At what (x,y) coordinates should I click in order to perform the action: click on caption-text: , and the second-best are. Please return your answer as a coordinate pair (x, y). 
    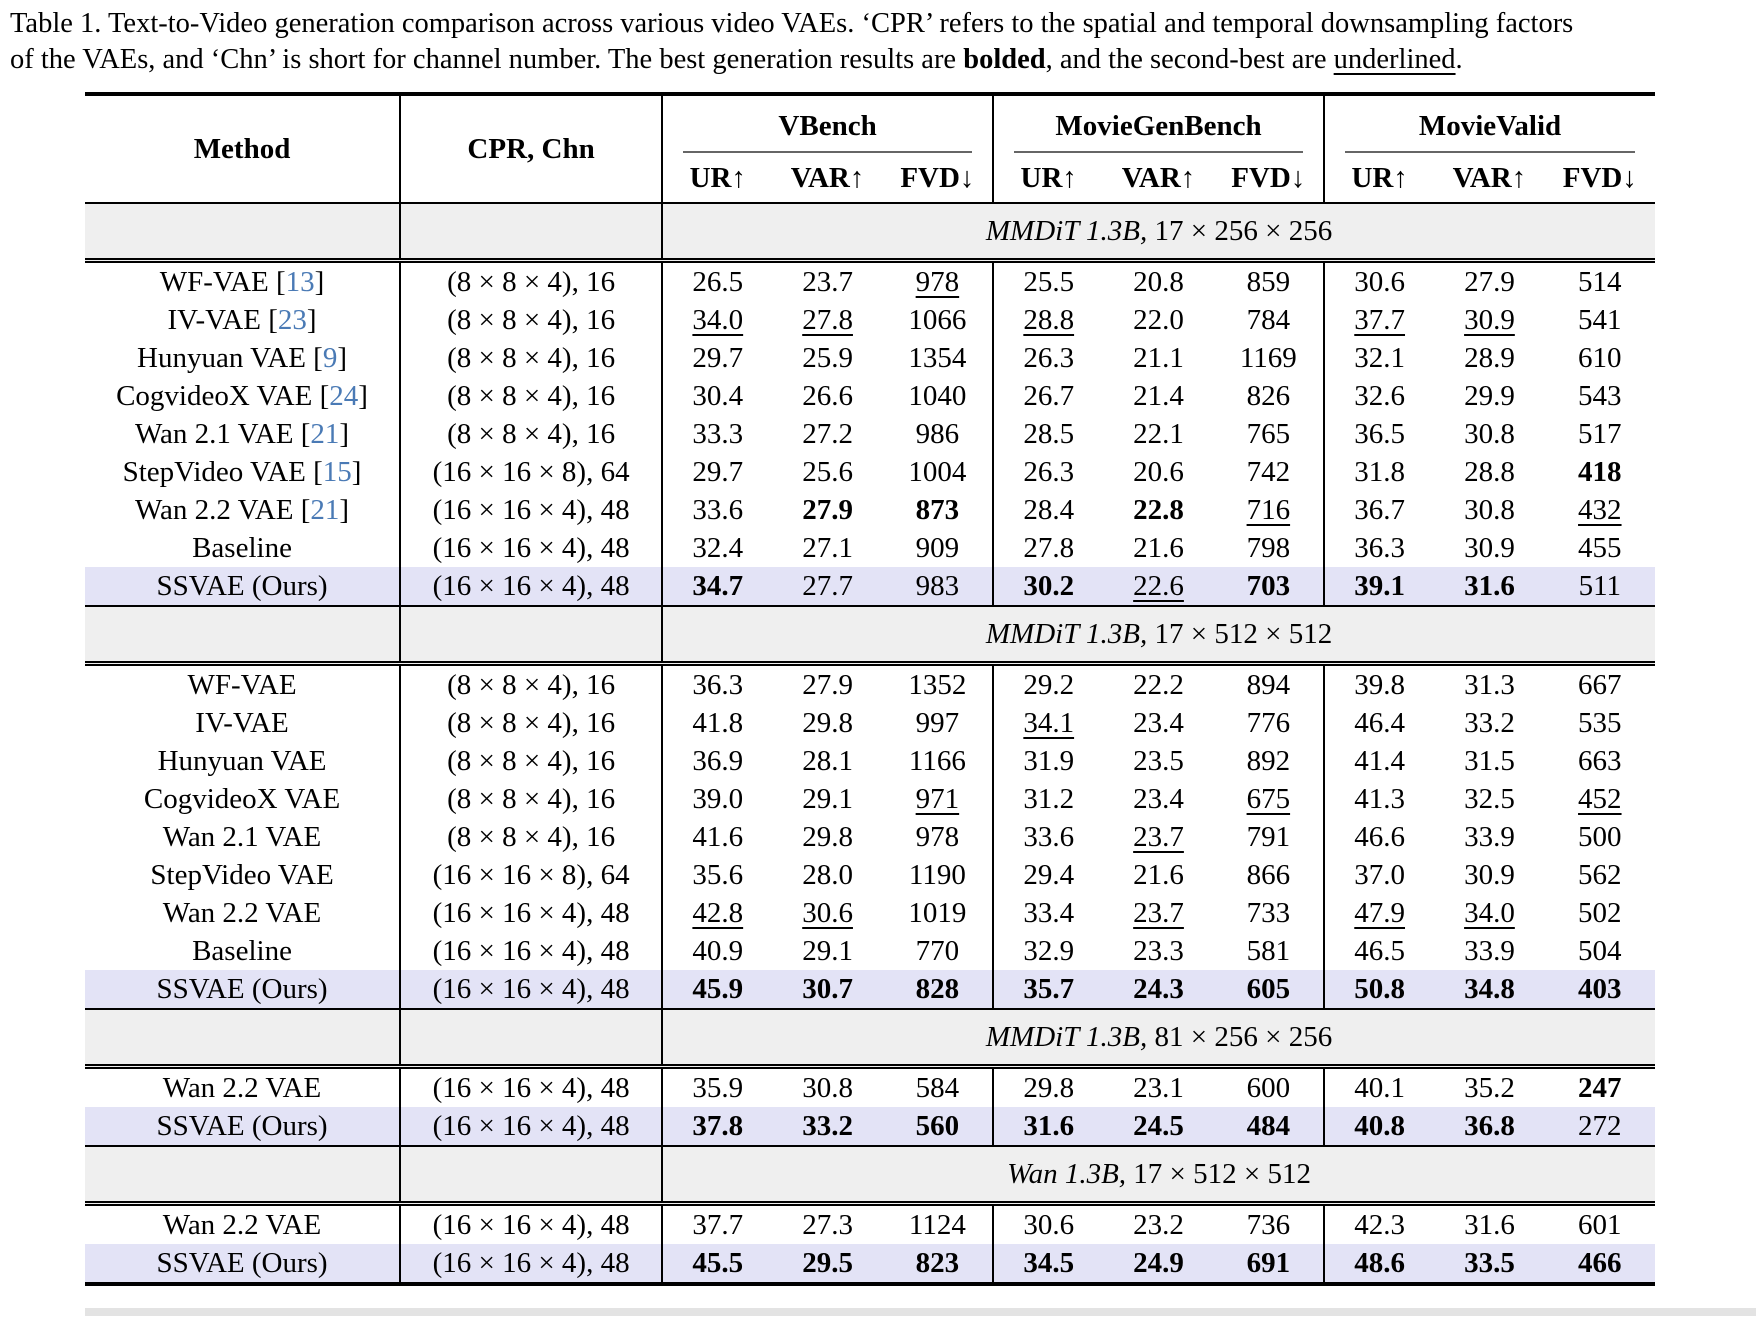
    Looking at the image, I should click on (1189, 59).